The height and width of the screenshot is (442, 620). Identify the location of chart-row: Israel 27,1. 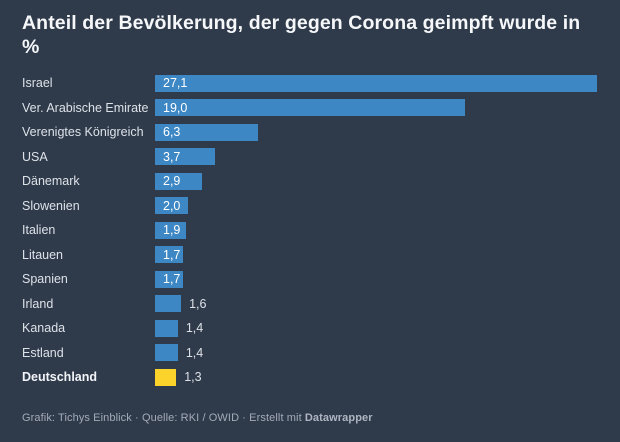
(310, 83).